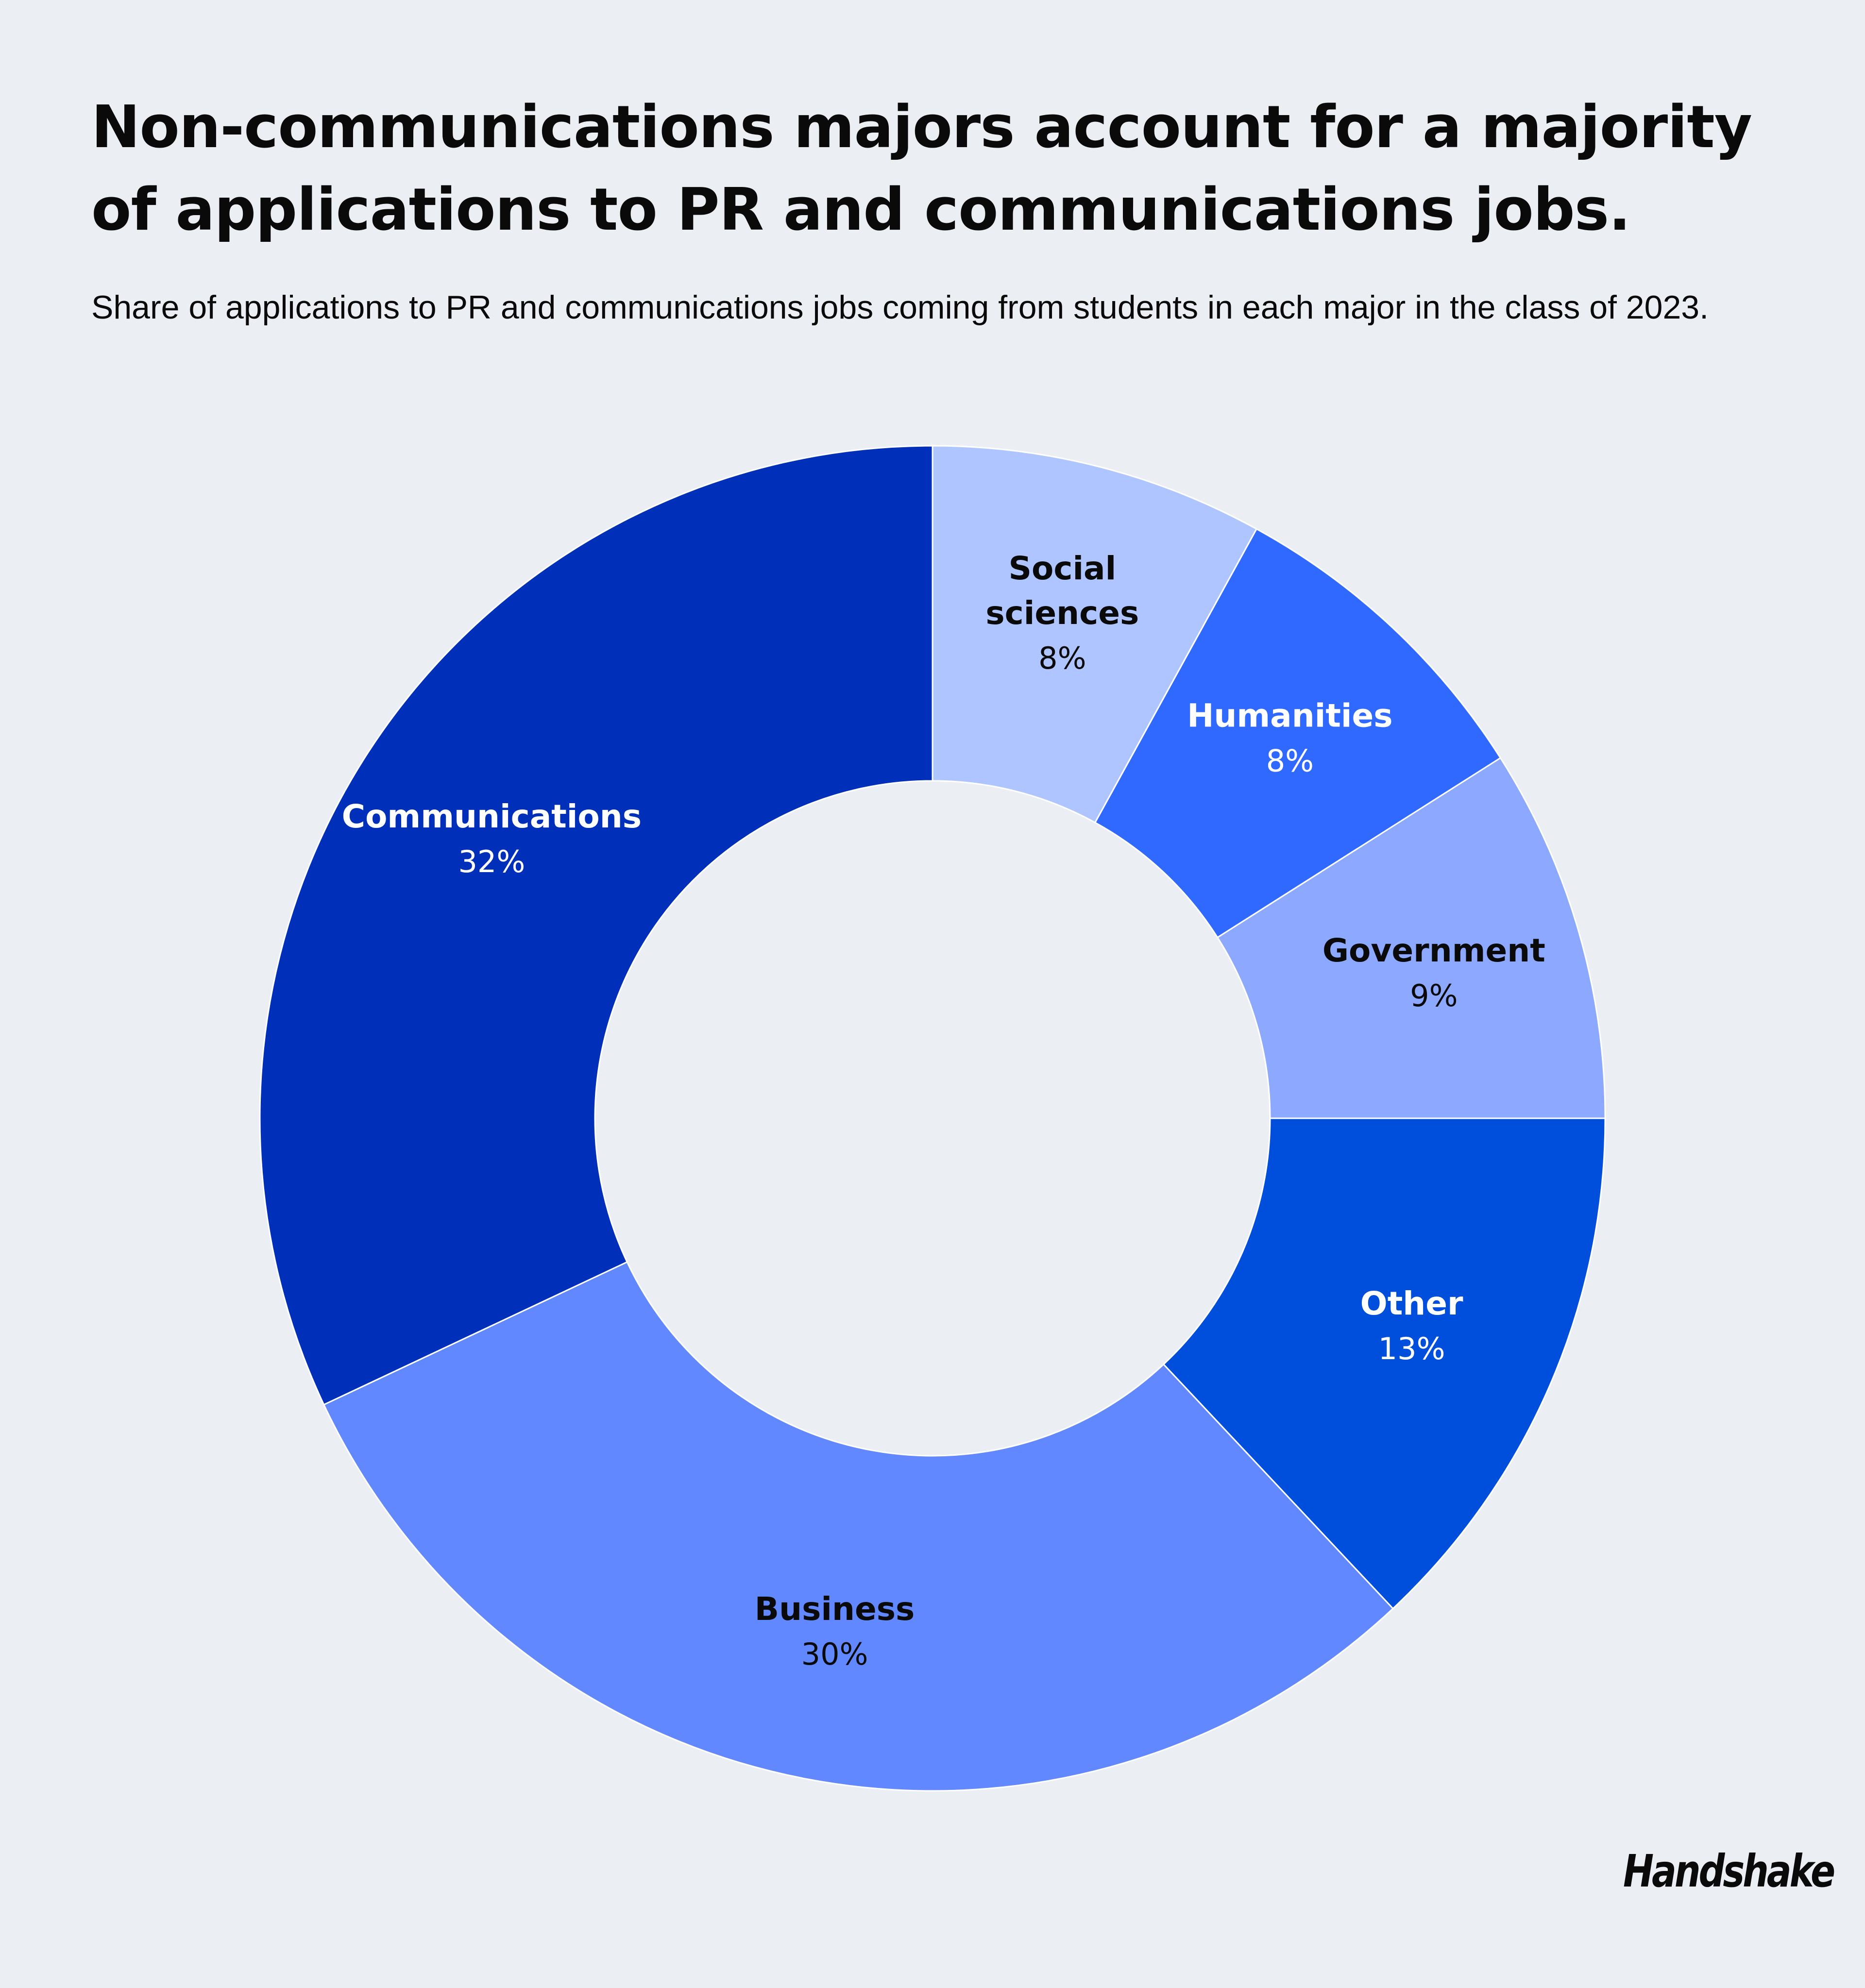 The height and width of the screenshot is (1988, 1865). Describe the element at coordinates (492, 816) in the screenshot. I see `slice-label-communications: Communications` at that location.